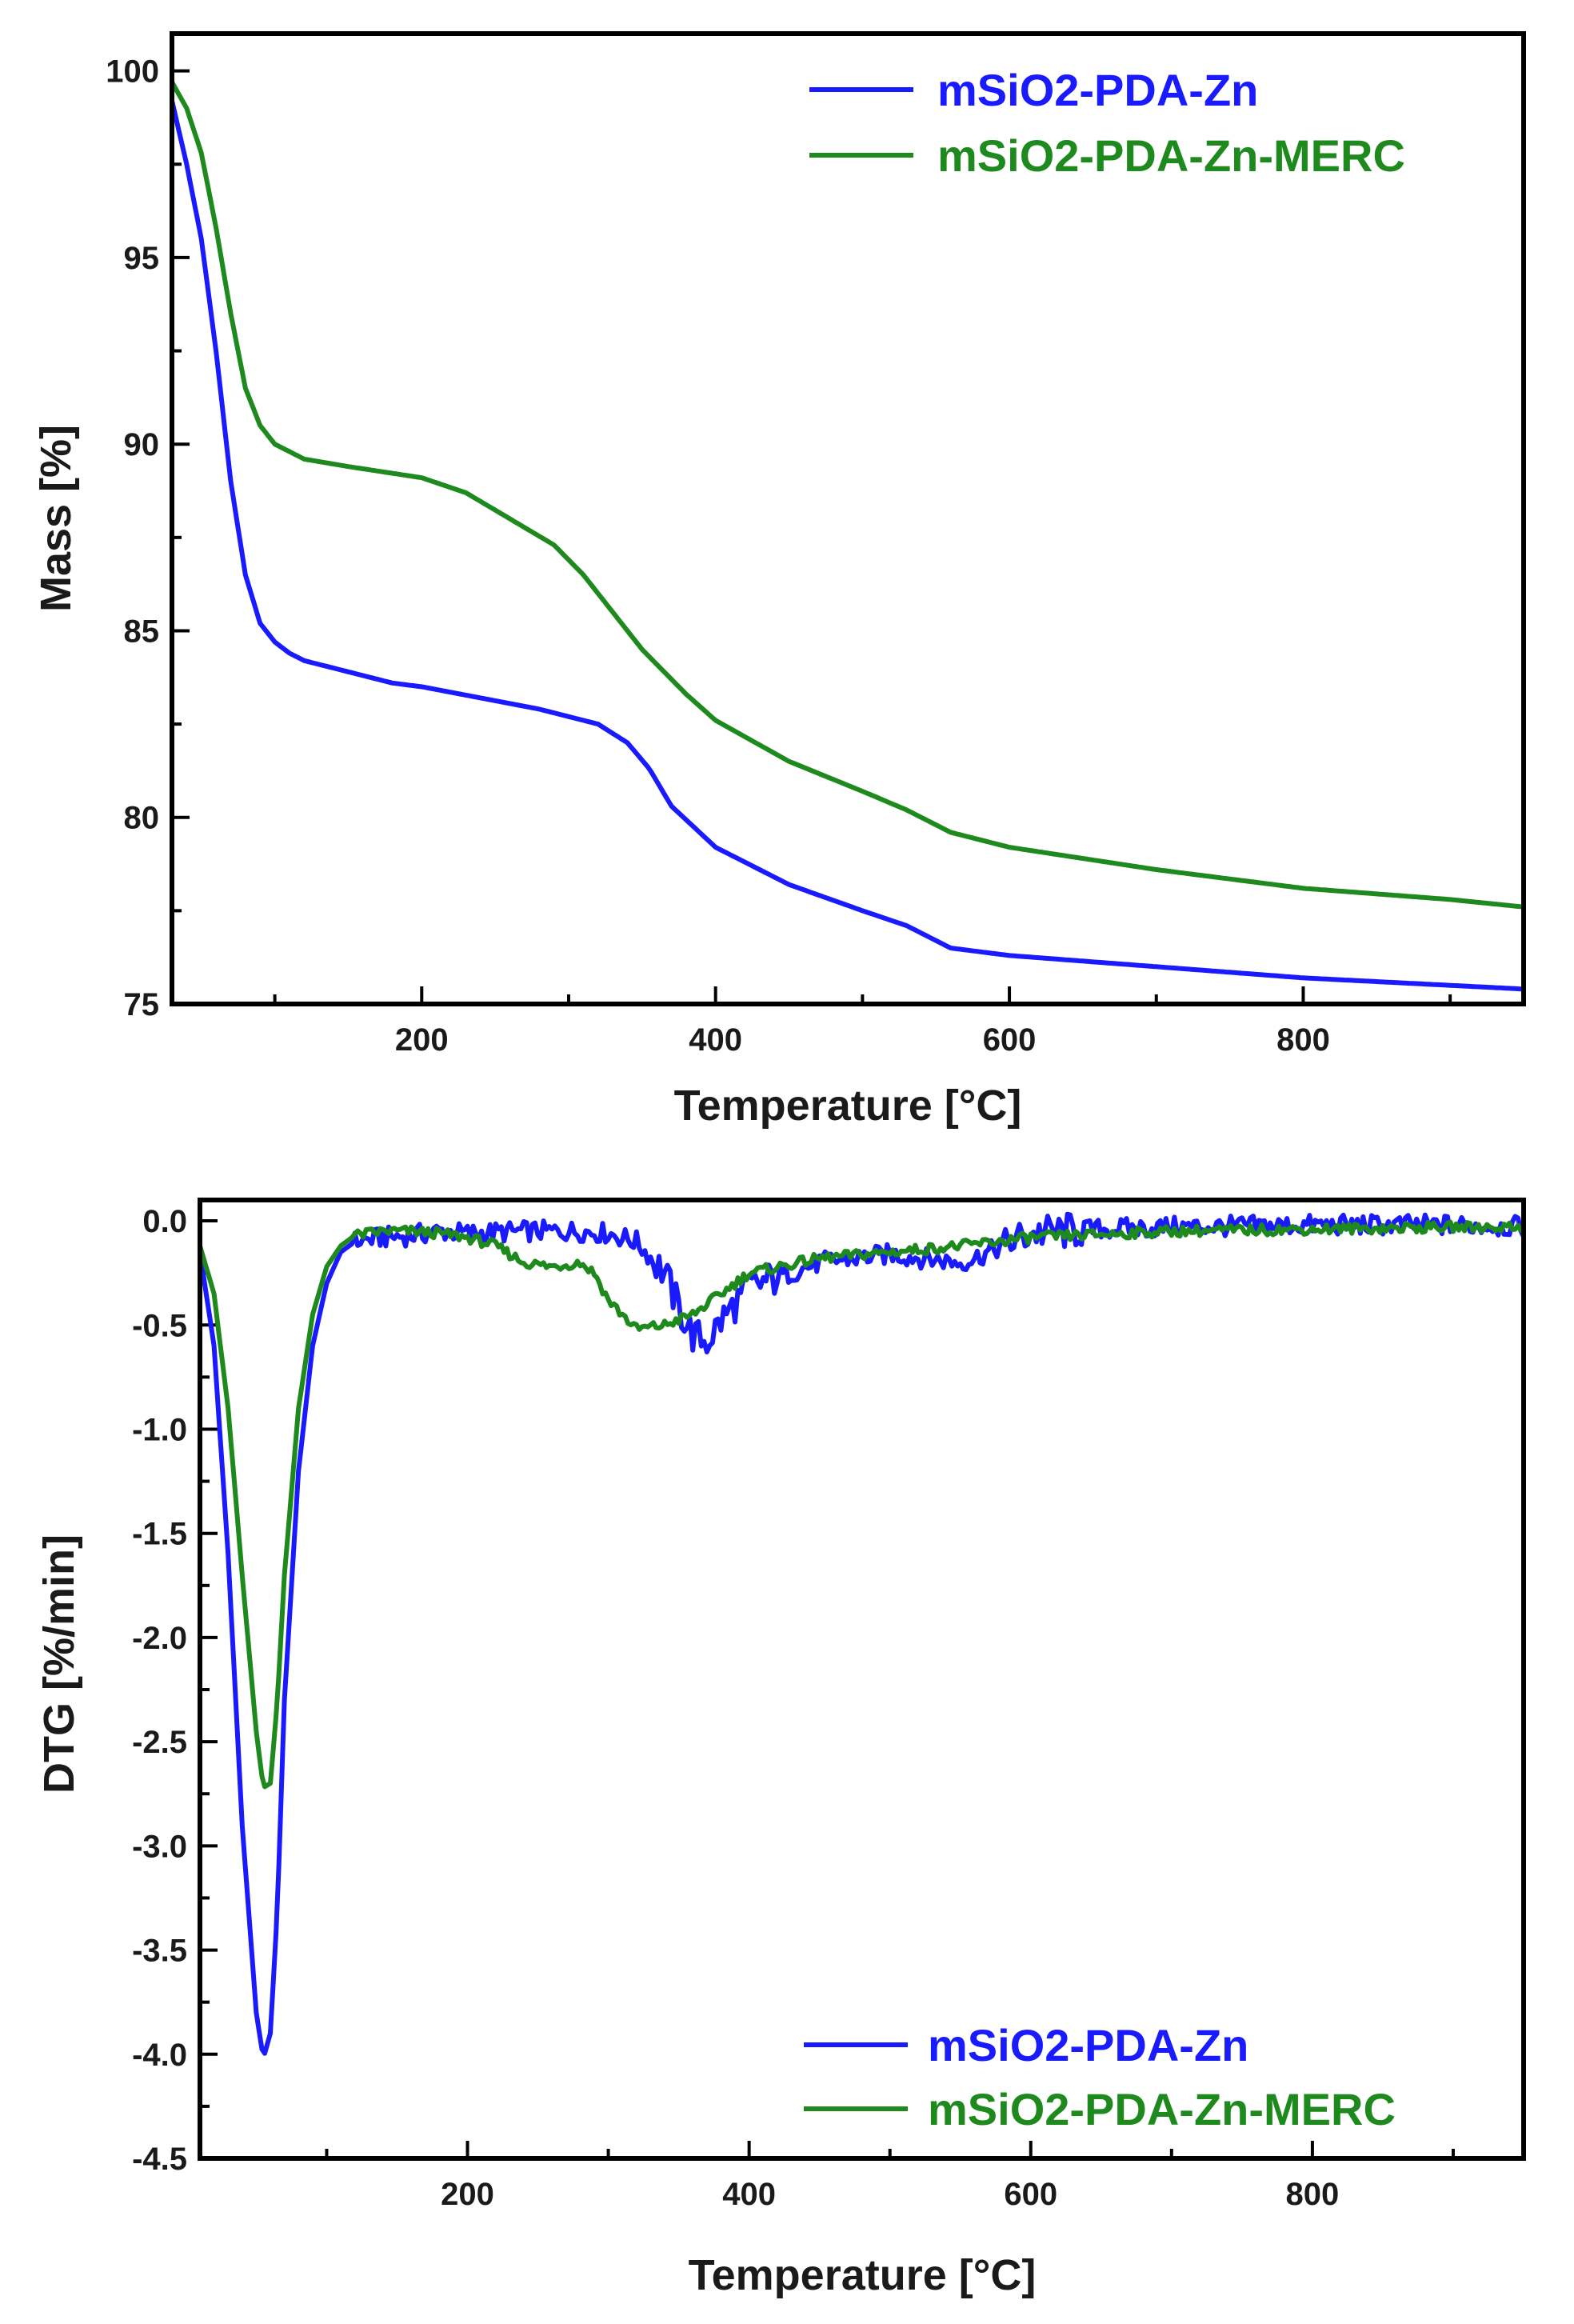 Image resolution: width=1574 pixels, height=2324 pixels. Describe the element at coordinates (56, 518) in the screenshot. I see `mass-y-axis-title: Mass [%]` at that location.